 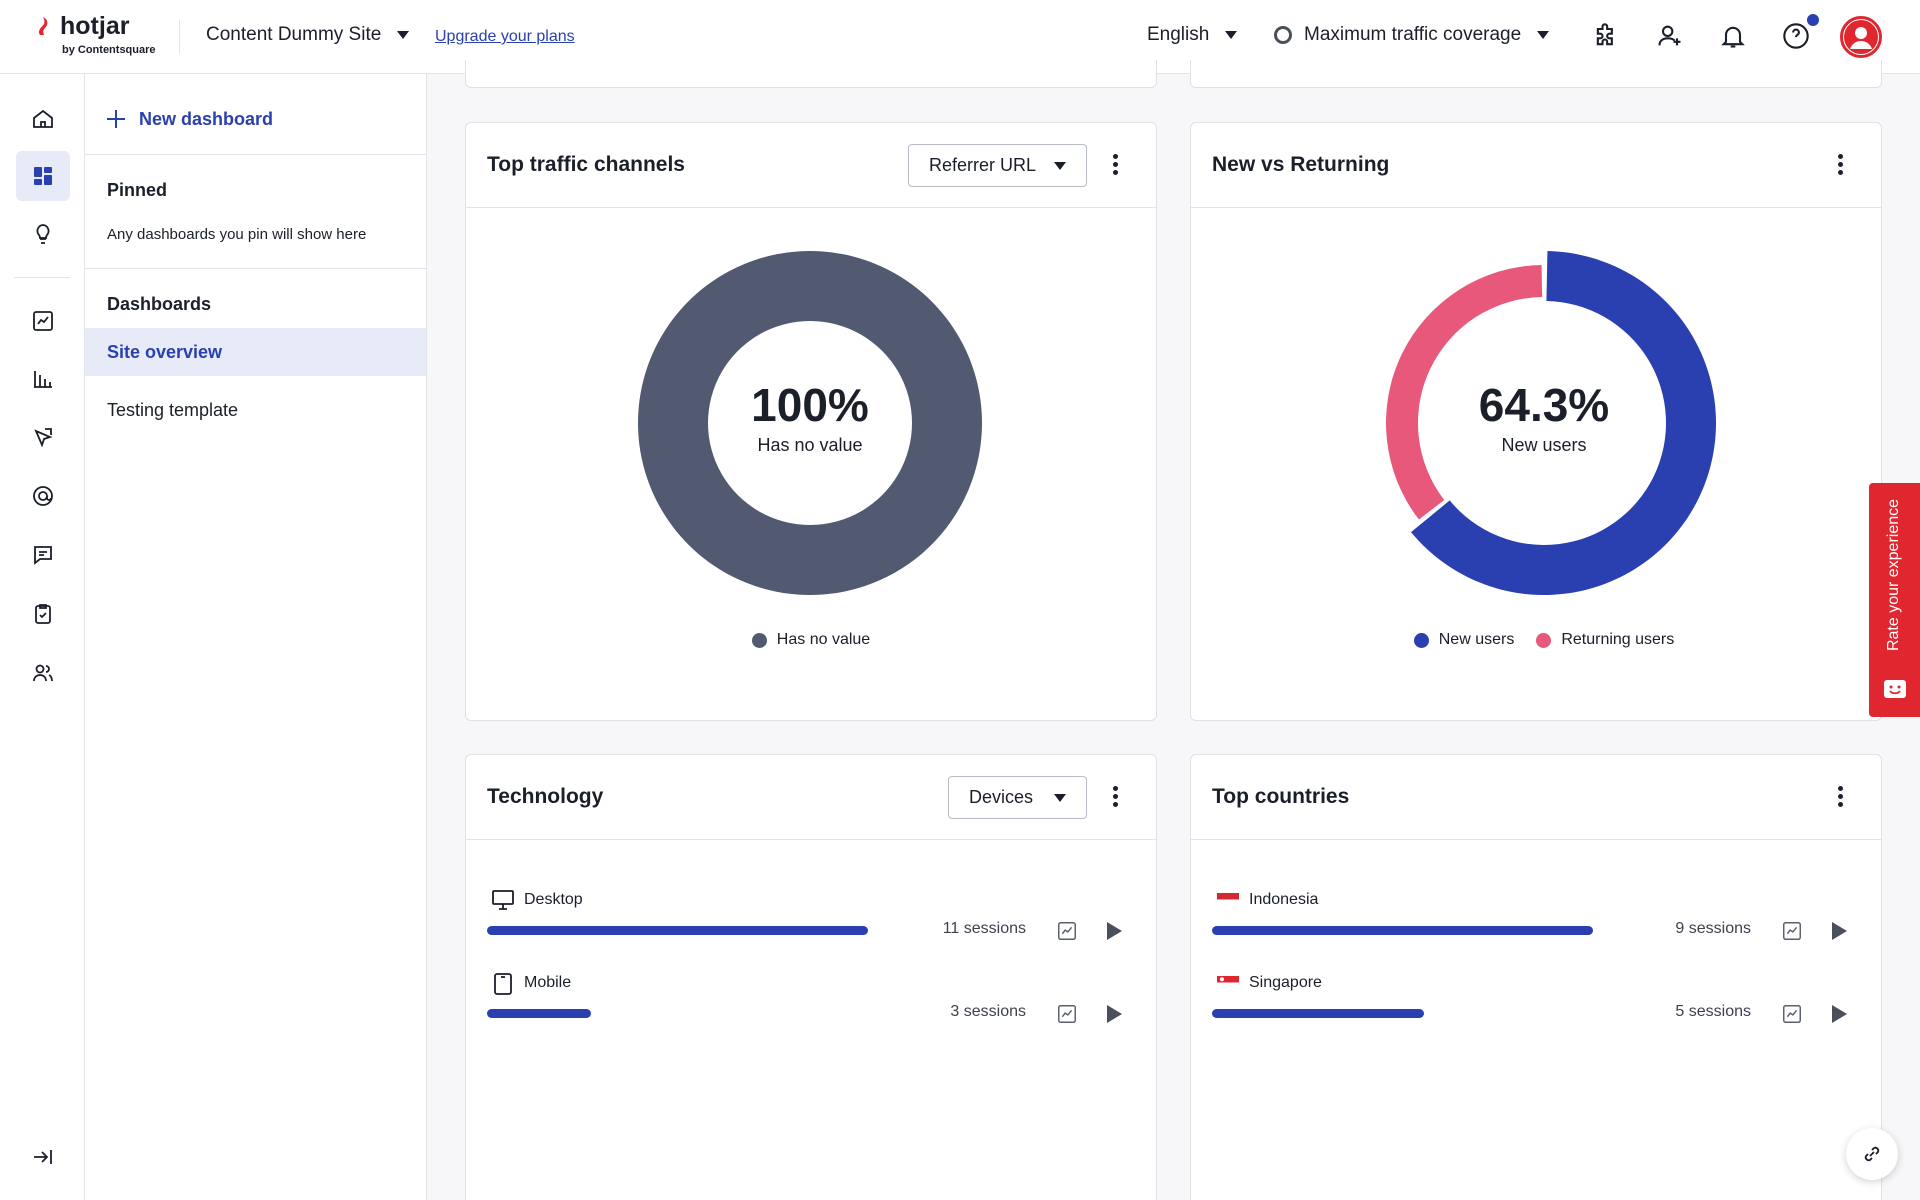 I want to click on share-link-button, so click(x=1872, y=1154).